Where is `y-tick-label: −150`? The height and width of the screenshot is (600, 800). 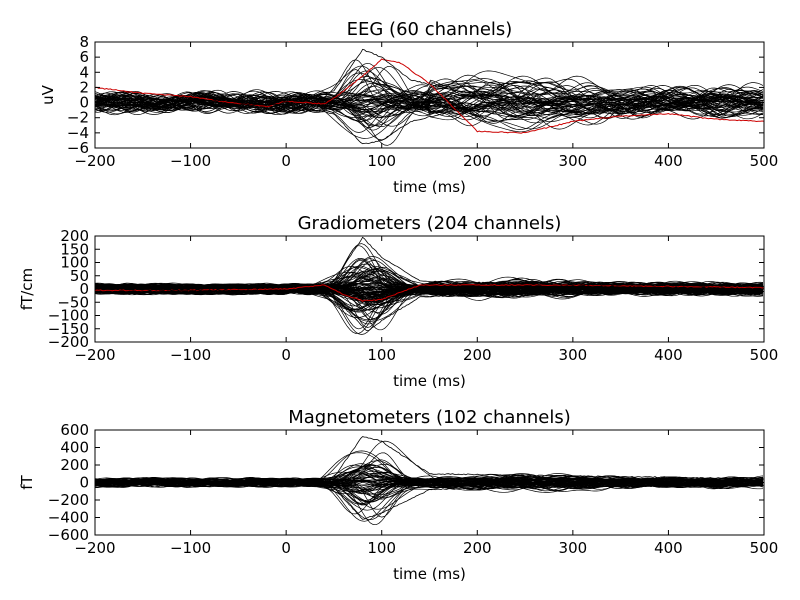 y-tick-label: −150 is located at coordinates (68, 329).